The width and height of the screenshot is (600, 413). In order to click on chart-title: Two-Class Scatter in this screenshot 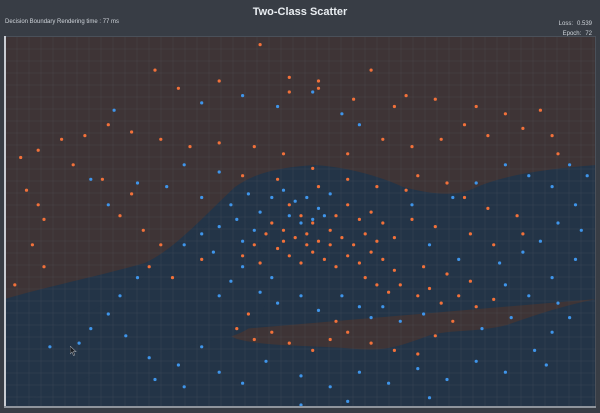, I will do `click(300, 12)`.